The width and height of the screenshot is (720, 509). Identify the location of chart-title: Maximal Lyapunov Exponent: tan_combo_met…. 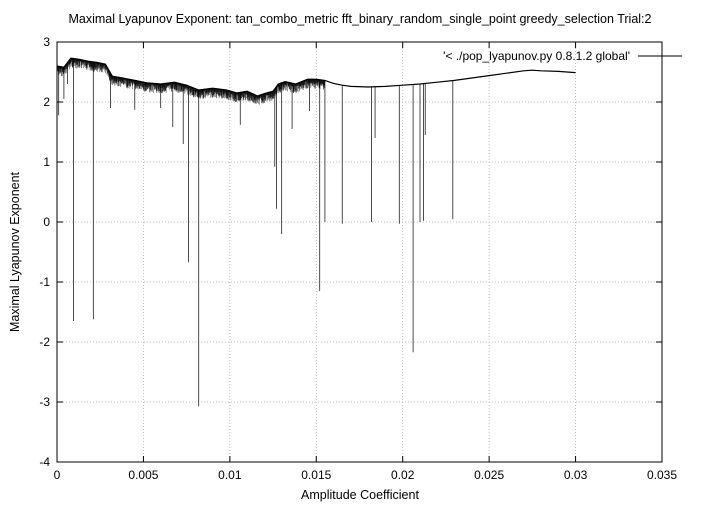
(360, 19).